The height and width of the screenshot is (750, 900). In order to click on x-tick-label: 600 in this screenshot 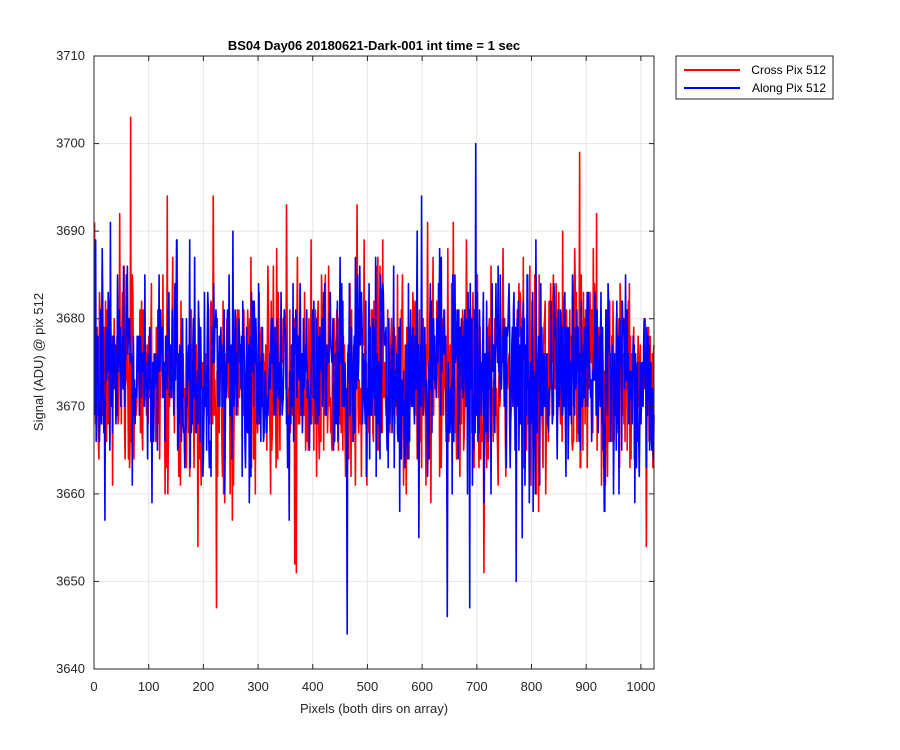, I will do `click(422, 686)`.